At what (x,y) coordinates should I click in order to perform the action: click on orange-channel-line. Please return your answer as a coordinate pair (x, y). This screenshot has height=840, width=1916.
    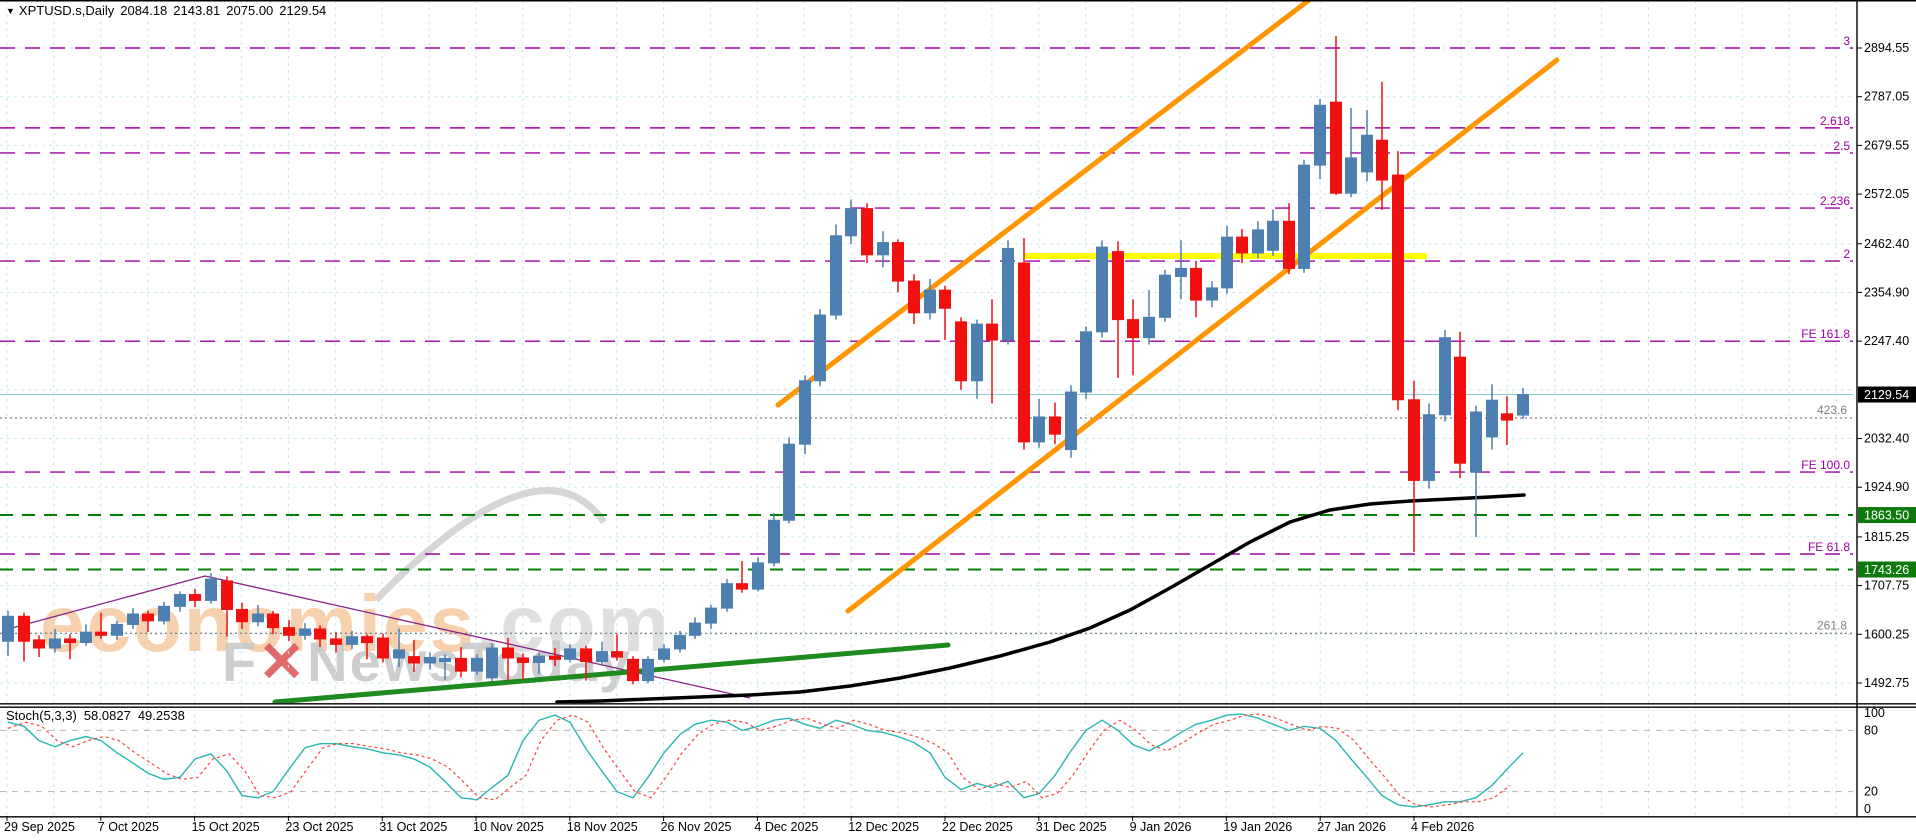
    Looking at the image, I should click on (1043, 204).